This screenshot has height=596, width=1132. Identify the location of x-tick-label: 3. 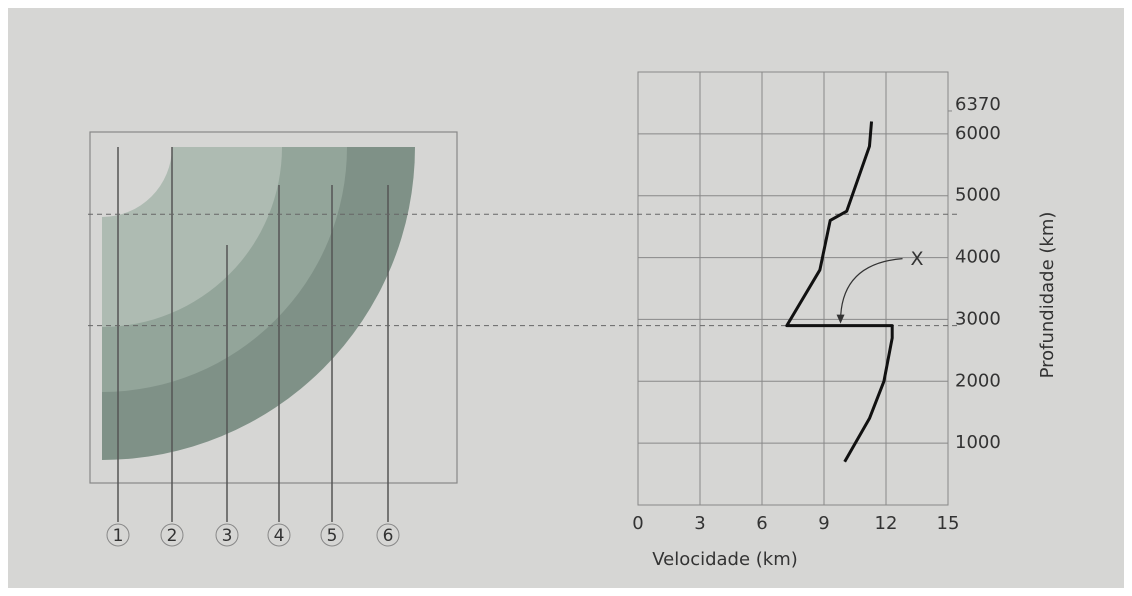
(699, 523).